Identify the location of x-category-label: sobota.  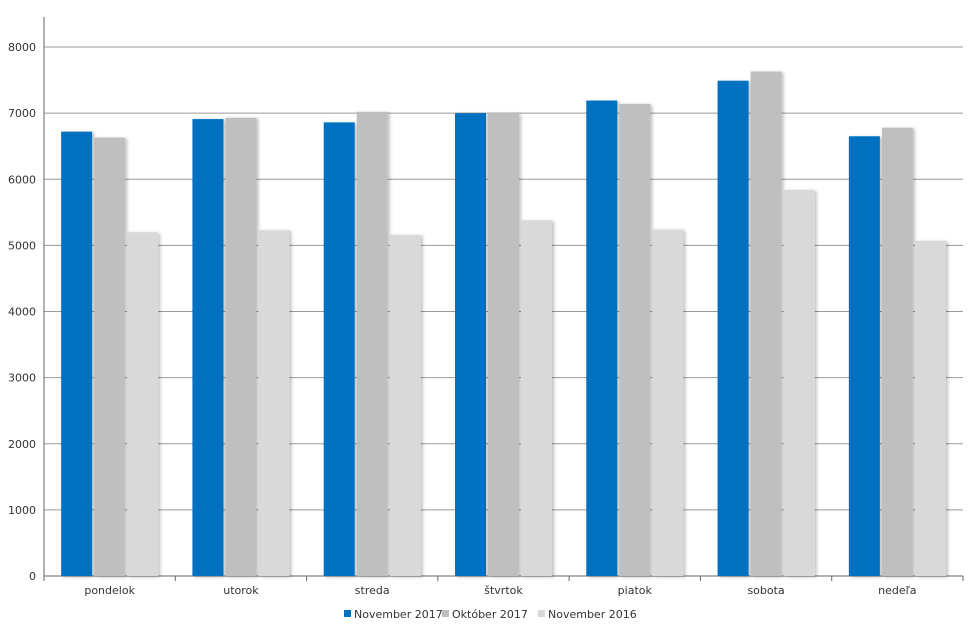
(765, 590).